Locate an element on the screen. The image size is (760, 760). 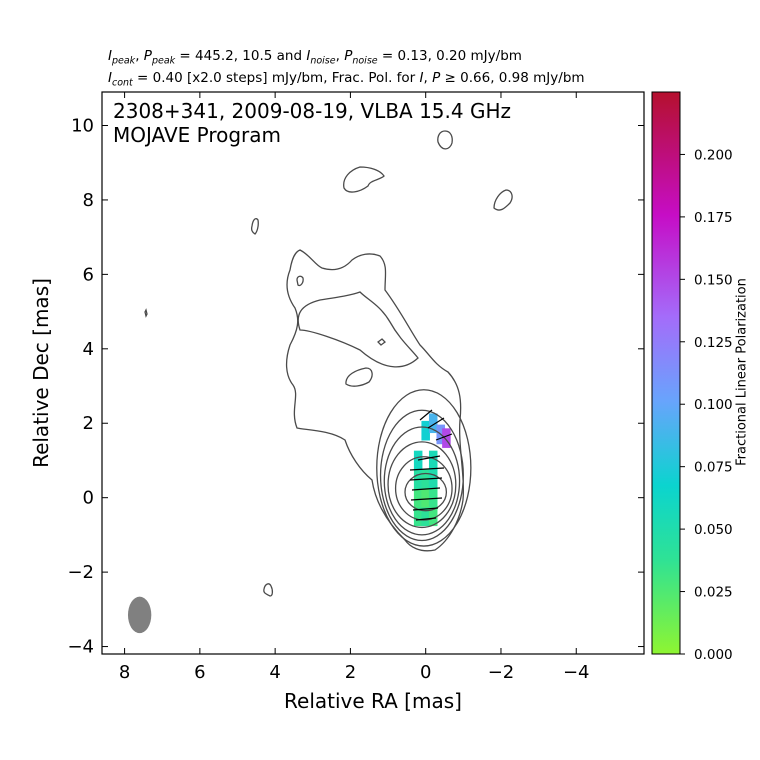
colorbar is located at coordinates (666, 373).